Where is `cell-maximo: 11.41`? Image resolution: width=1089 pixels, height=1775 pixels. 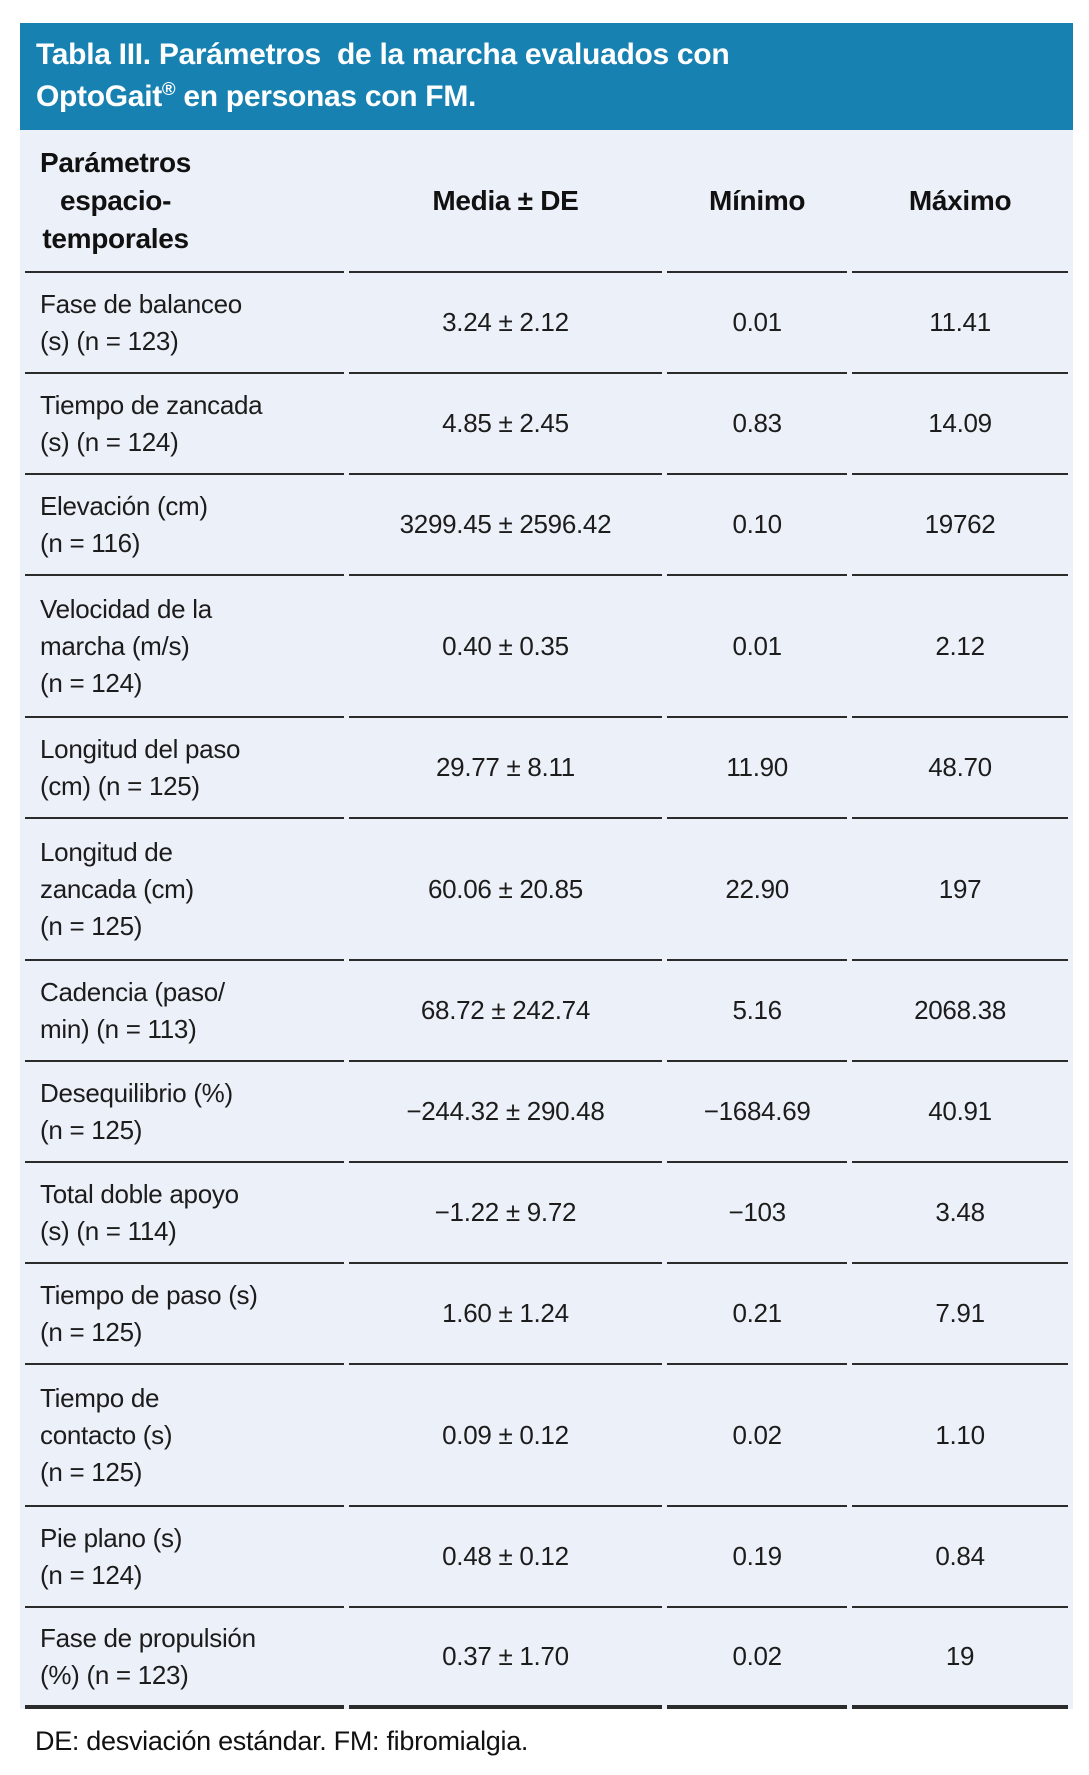 cell-maximo: 11.41 is located at coordinates (960, 323).